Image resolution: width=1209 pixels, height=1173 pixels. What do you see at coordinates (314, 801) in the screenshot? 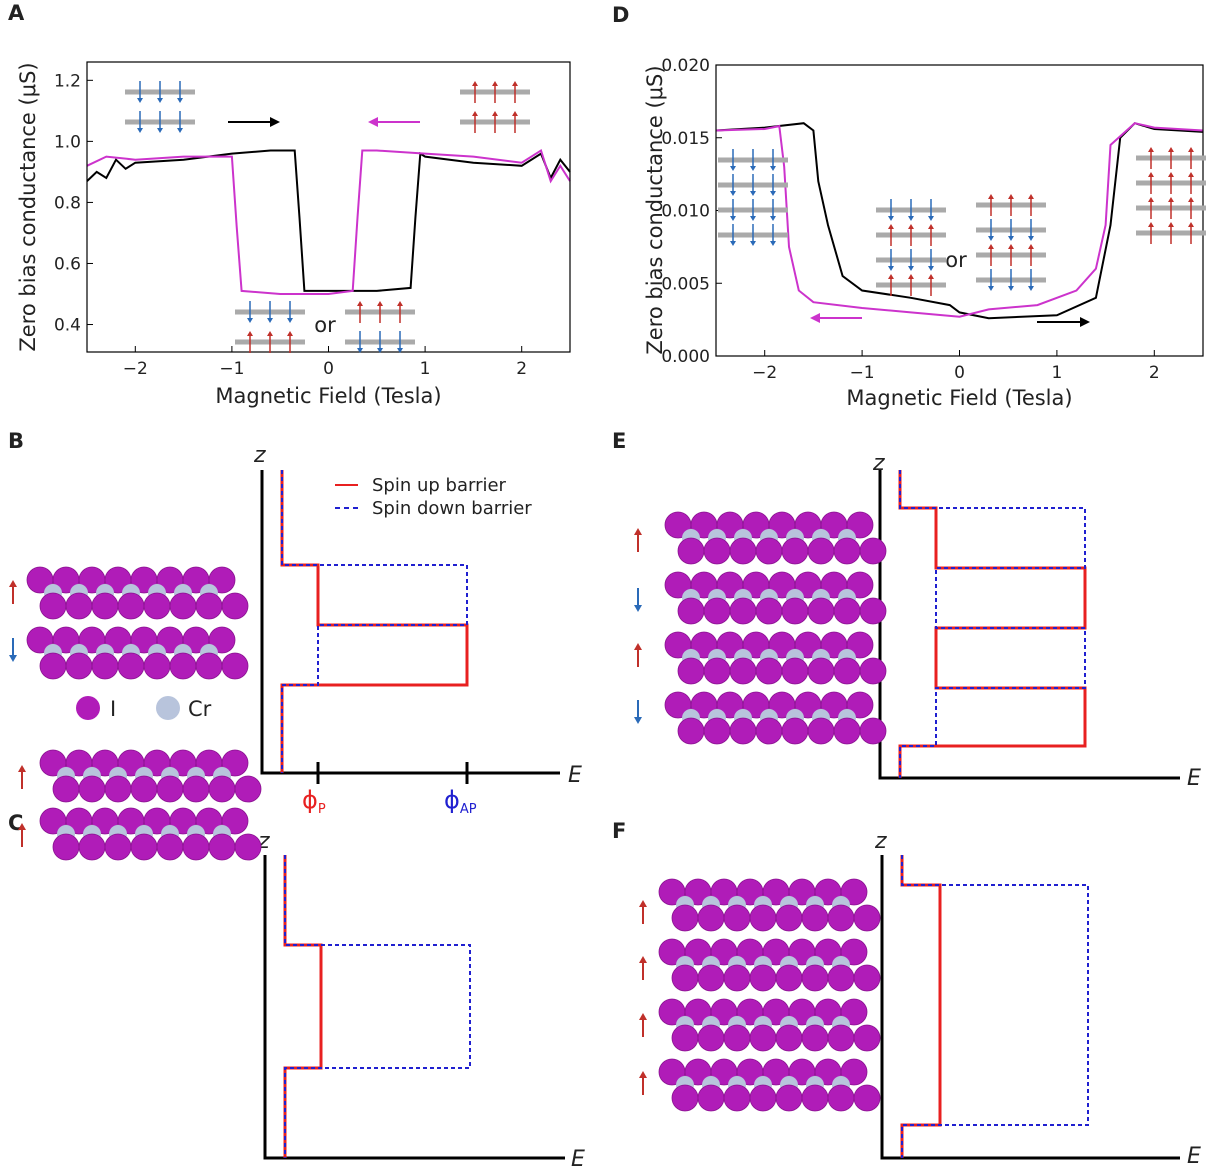
I see `phi-p: ϕP` at bounding box center [314, 801].